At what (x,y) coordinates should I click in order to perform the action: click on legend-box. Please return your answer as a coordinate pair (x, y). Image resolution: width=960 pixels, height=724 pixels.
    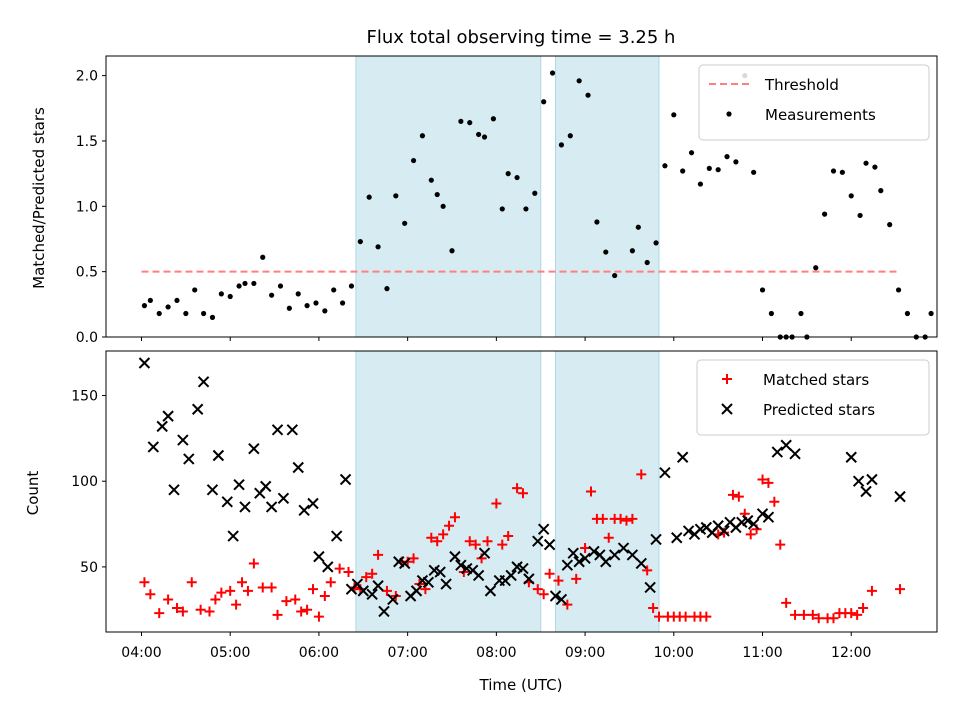
    Looking at the image, I should click on (813, 397).